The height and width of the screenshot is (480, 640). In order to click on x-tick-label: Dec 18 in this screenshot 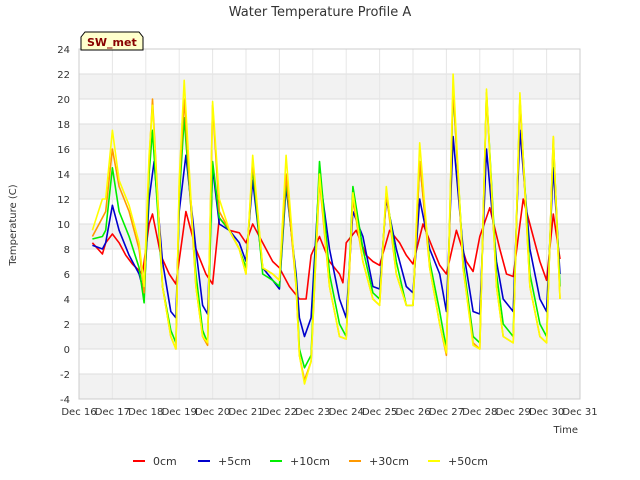, I will do `click(145, 412)`.